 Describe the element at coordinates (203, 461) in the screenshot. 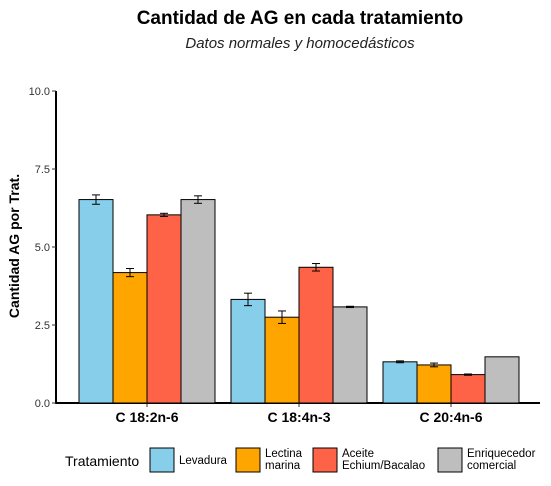

I see `legend-label: Levadura` at that location.